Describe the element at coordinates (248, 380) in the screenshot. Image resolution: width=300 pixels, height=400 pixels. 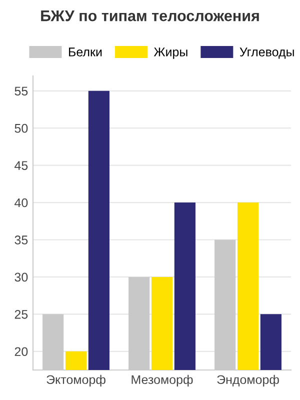
I see `x-tick-label: Эндоморф` at that location.